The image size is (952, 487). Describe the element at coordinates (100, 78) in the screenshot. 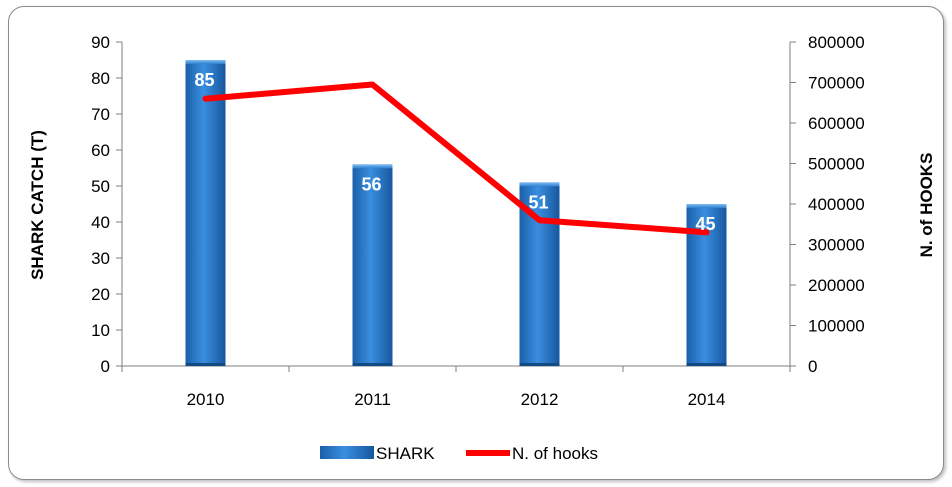

I see `left-tick-label: 80` at that location.